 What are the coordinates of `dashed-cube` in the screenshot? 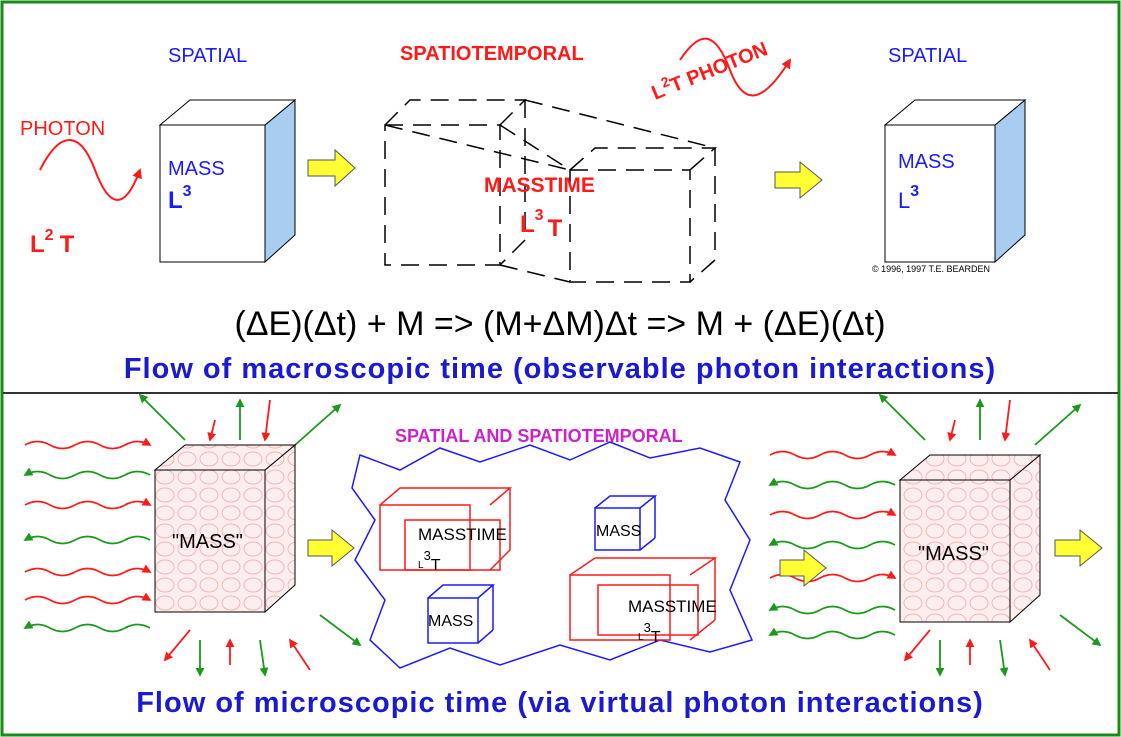 It's located at (550, 191).